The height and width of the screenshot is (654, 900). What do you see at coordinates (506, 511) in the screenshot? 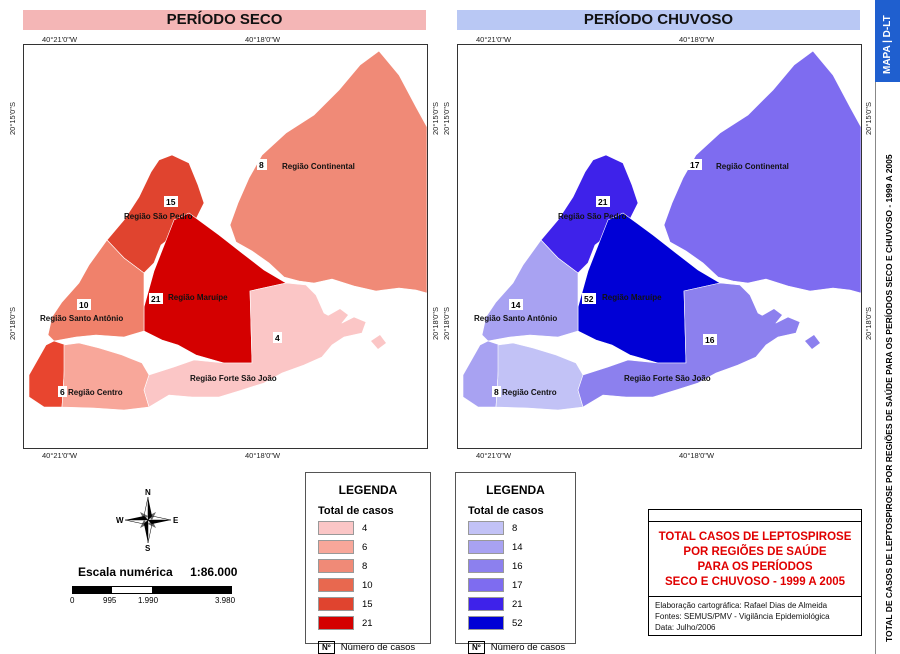
I see `legend-wet-subtitle: Total de casos` at bounding box center [506, 511].